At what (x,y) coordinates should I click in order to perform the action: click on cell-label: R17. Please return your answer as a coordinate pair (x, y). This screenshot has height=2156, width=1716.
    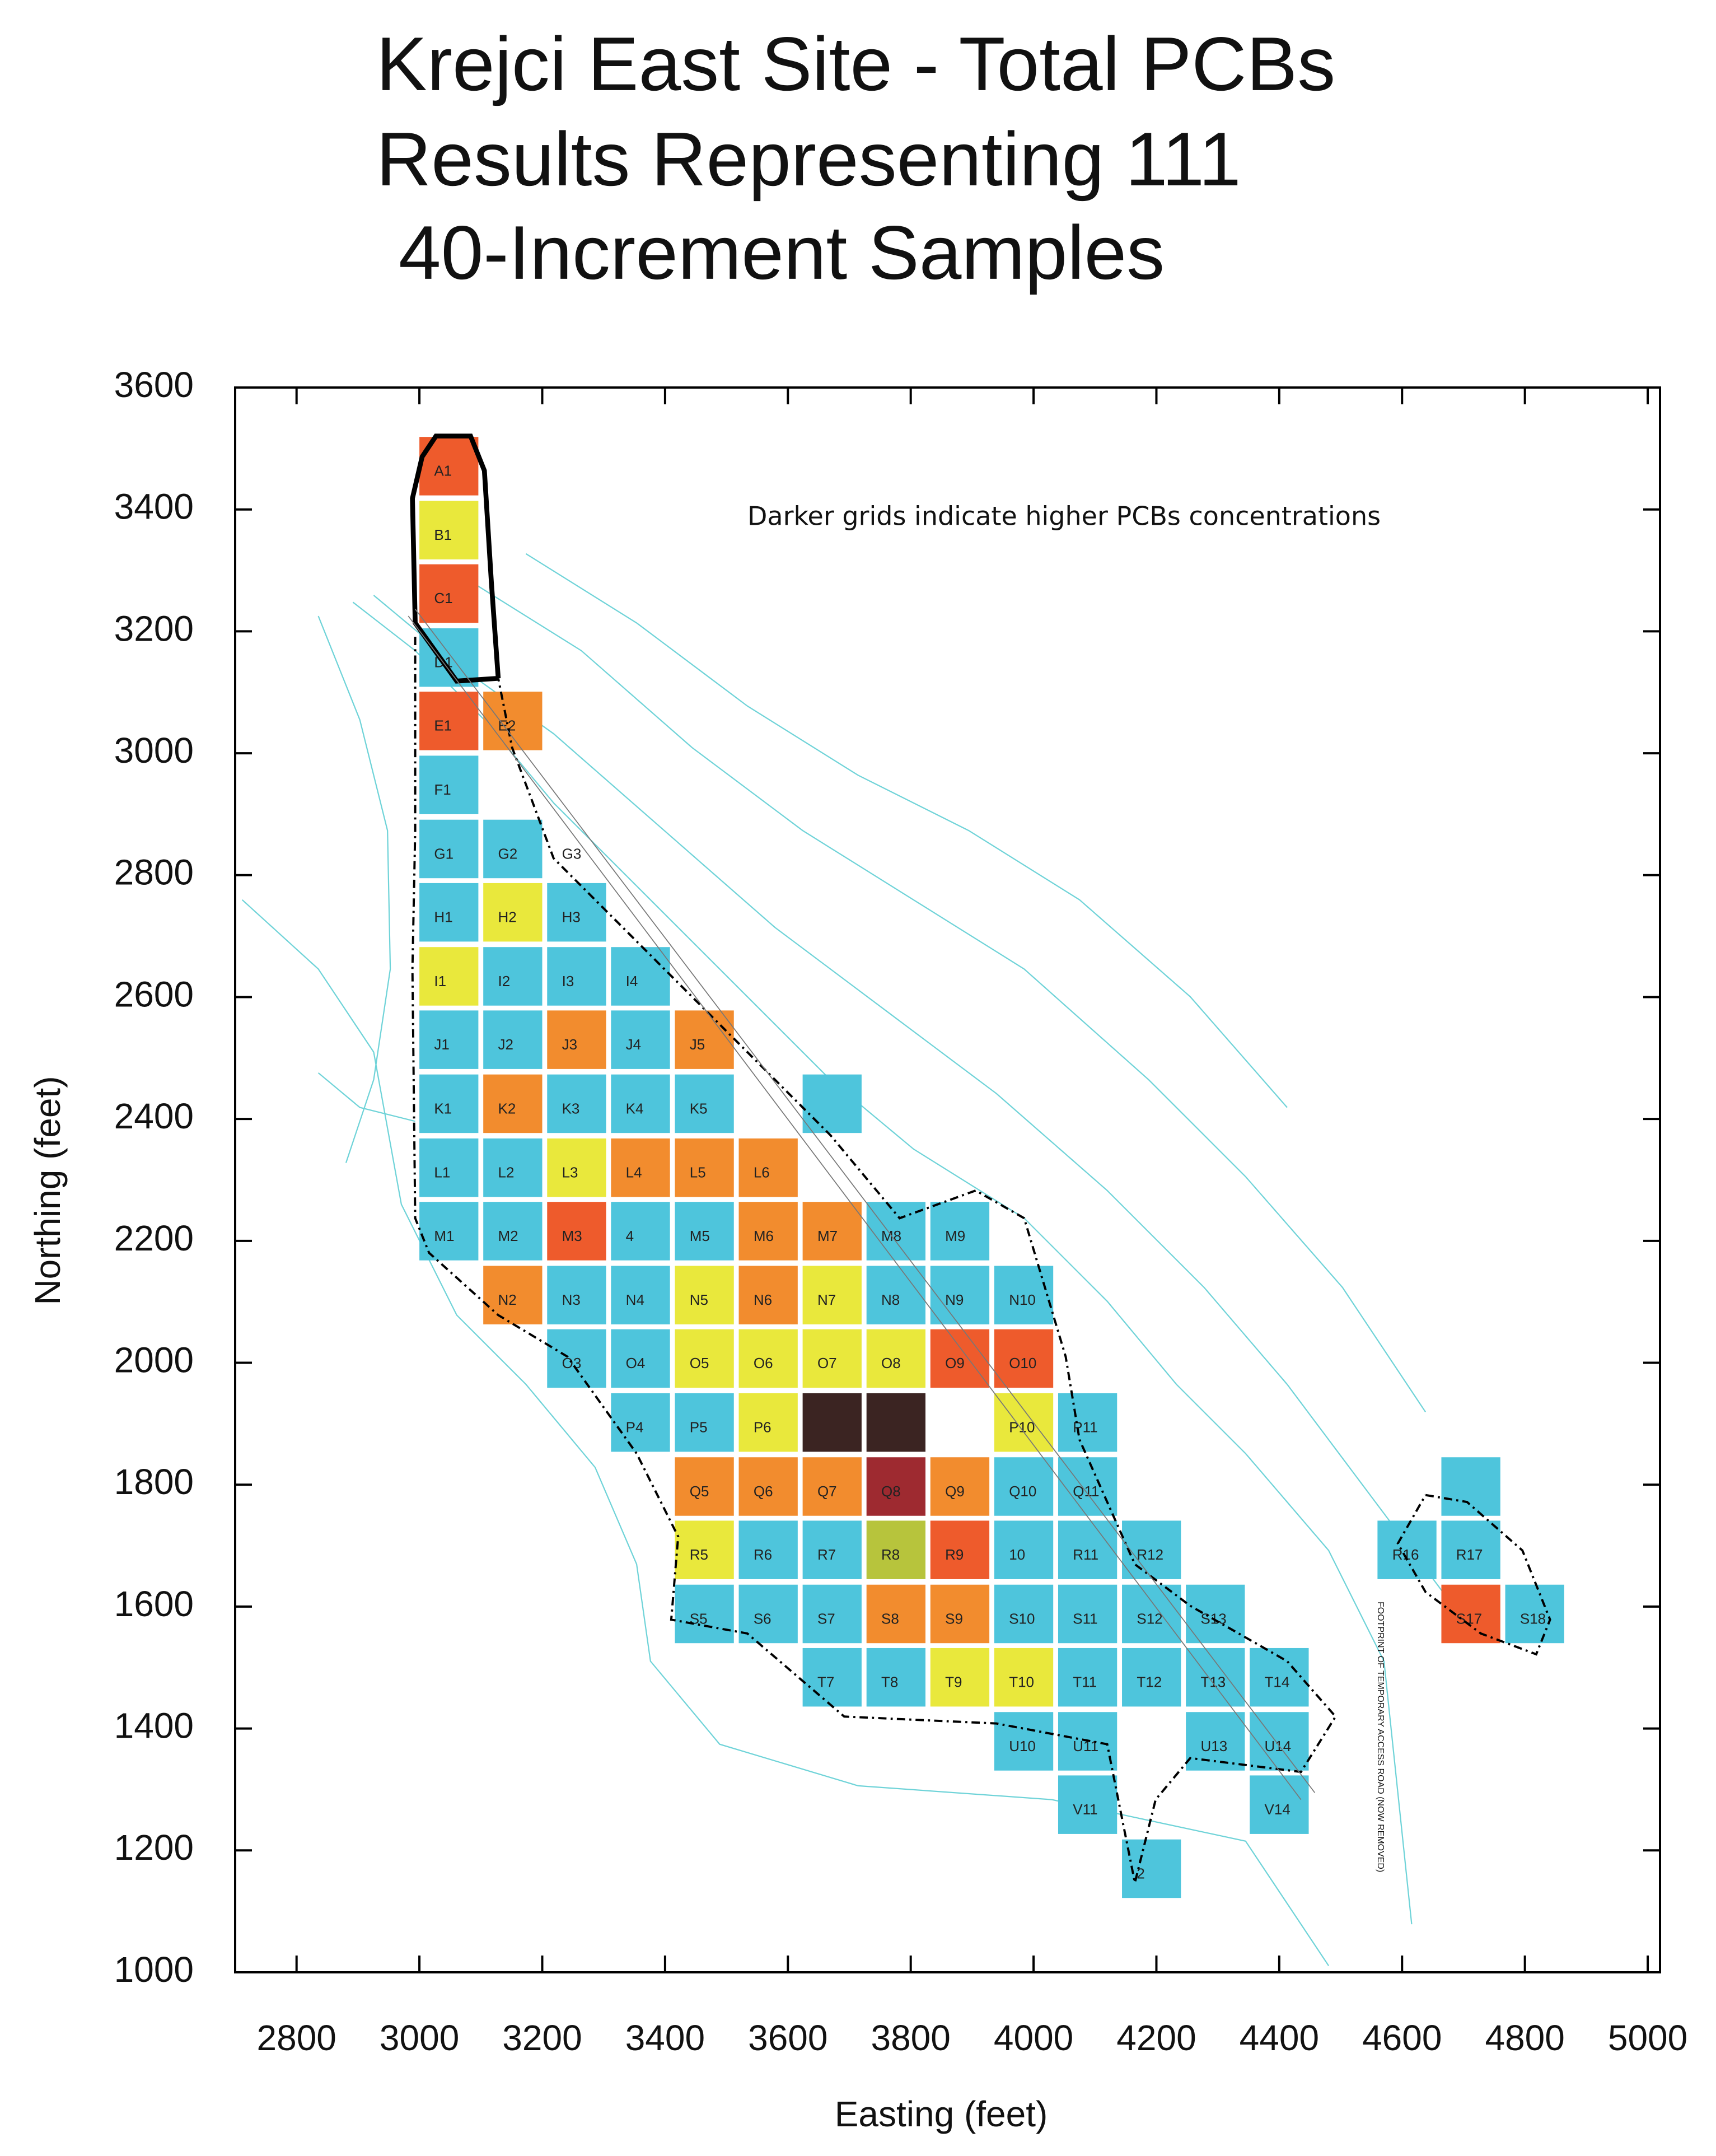
    Looking at the image, I should click on (1470, 1555).